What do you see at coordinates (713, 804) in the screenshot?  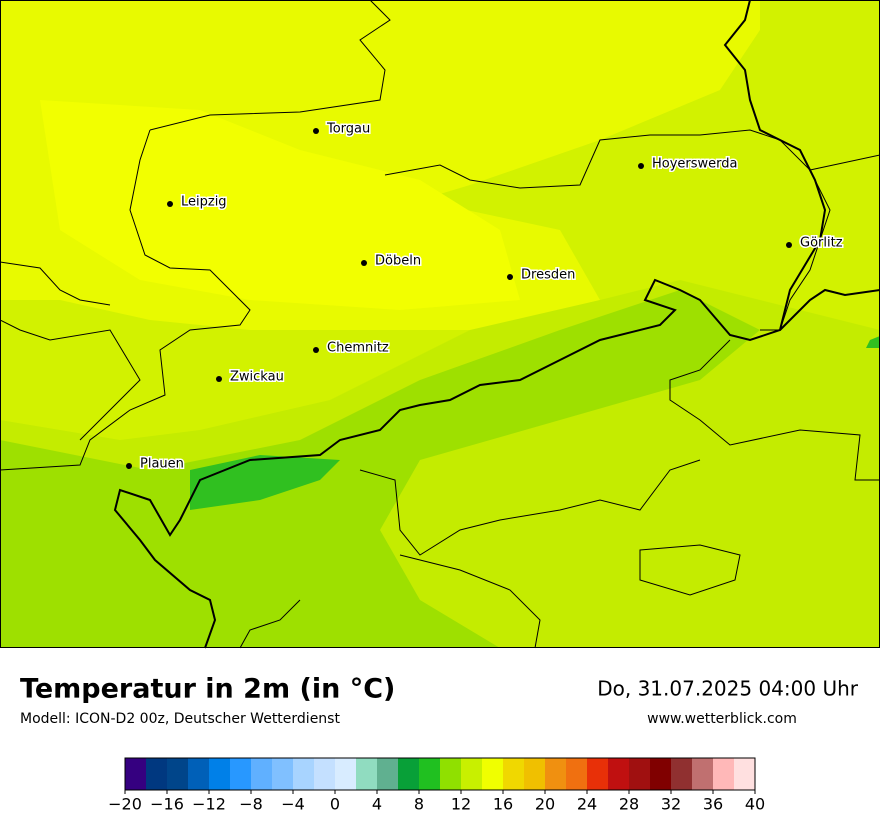 I see `colorbar-tick-label: 36` at bounding box center [713, 804].